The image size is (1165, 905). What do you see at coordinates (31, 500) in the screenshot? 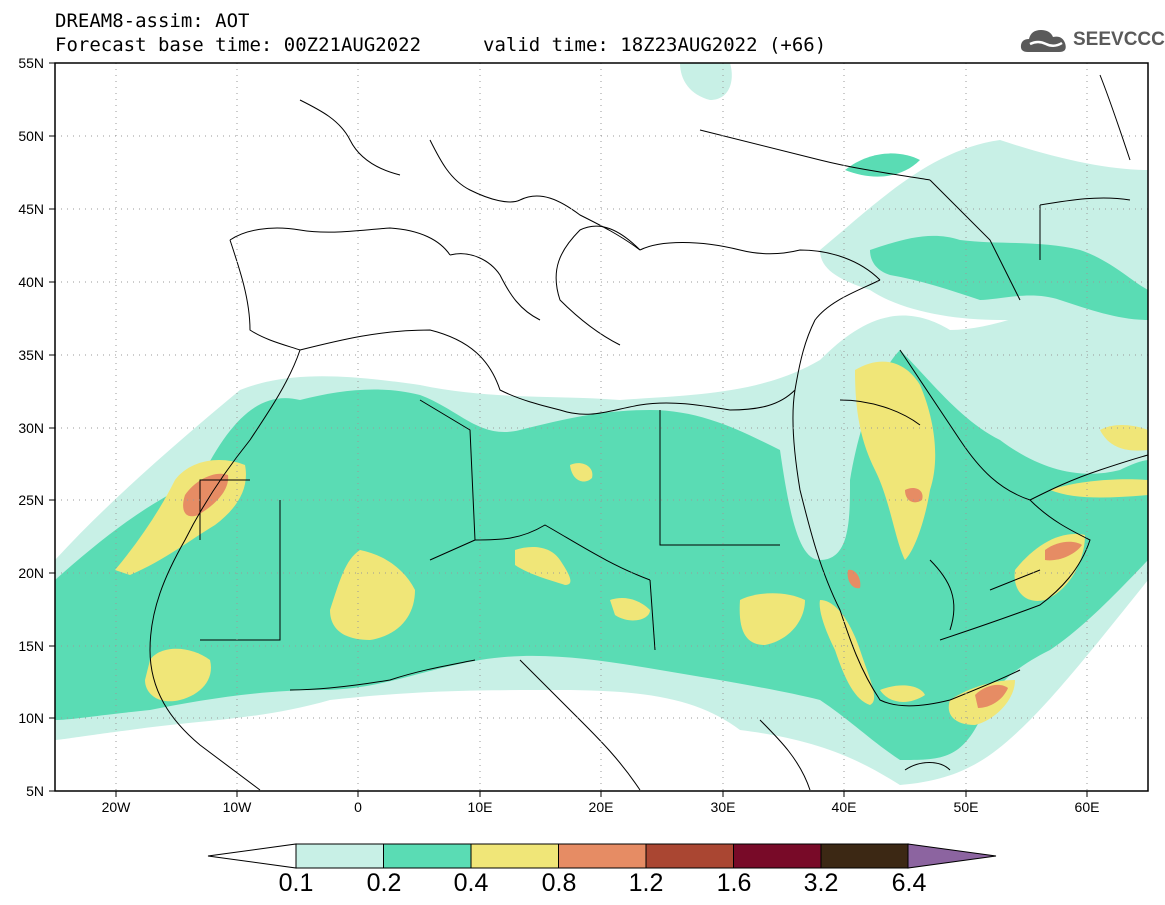
I see `lat-label: 25N` at bounding box center [31, 500].